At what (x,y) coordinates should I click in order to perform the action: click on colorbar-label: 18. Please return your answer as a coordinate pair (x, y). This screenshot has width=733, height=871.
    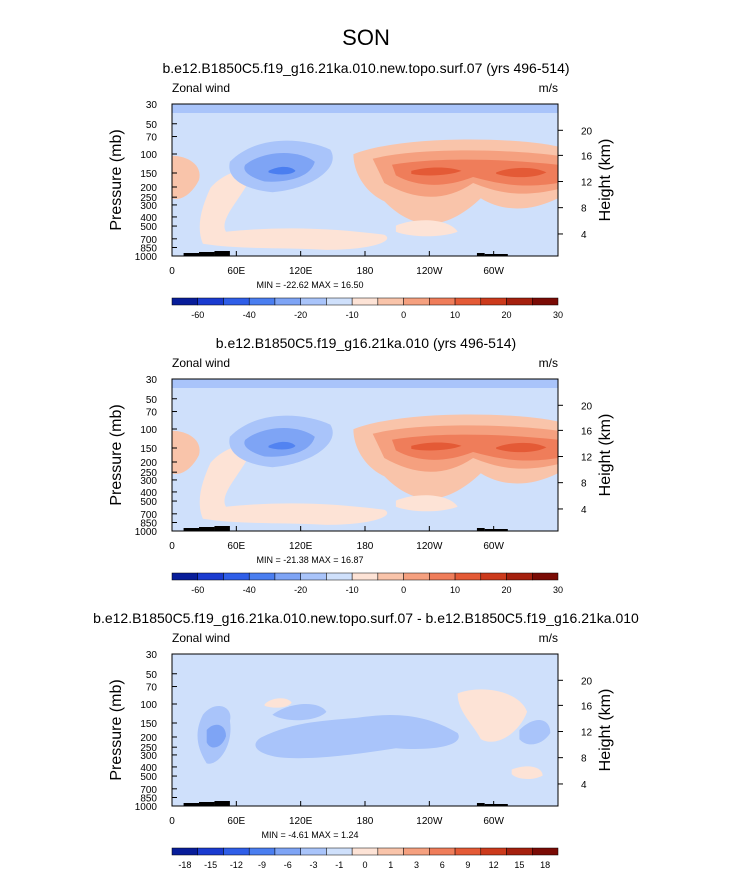
    Looking at the image, I should click on (545, 865).